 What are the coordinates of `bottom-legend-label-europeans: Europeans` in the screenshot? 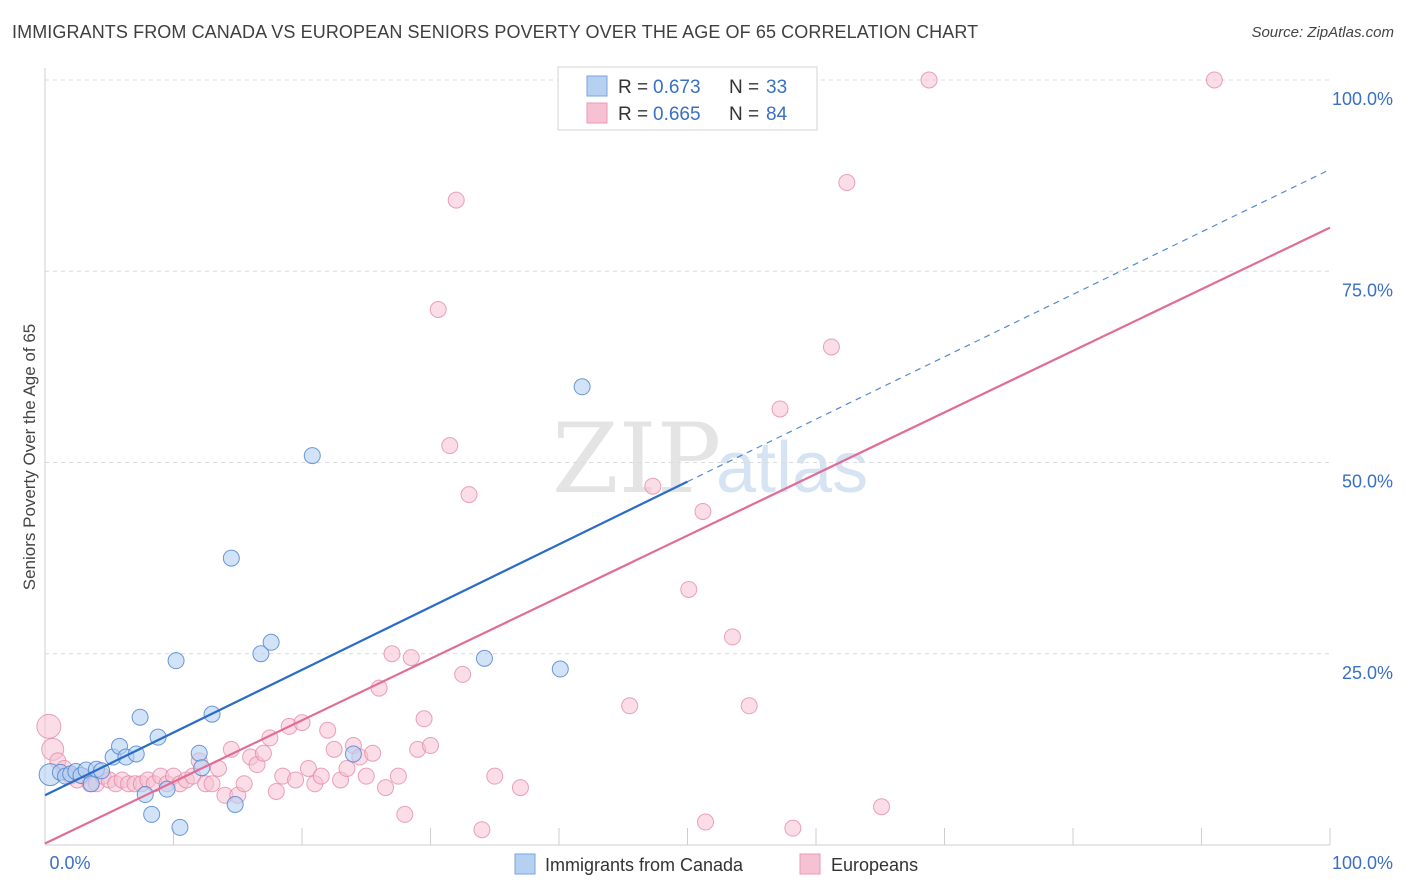 It's located at (874, 865).